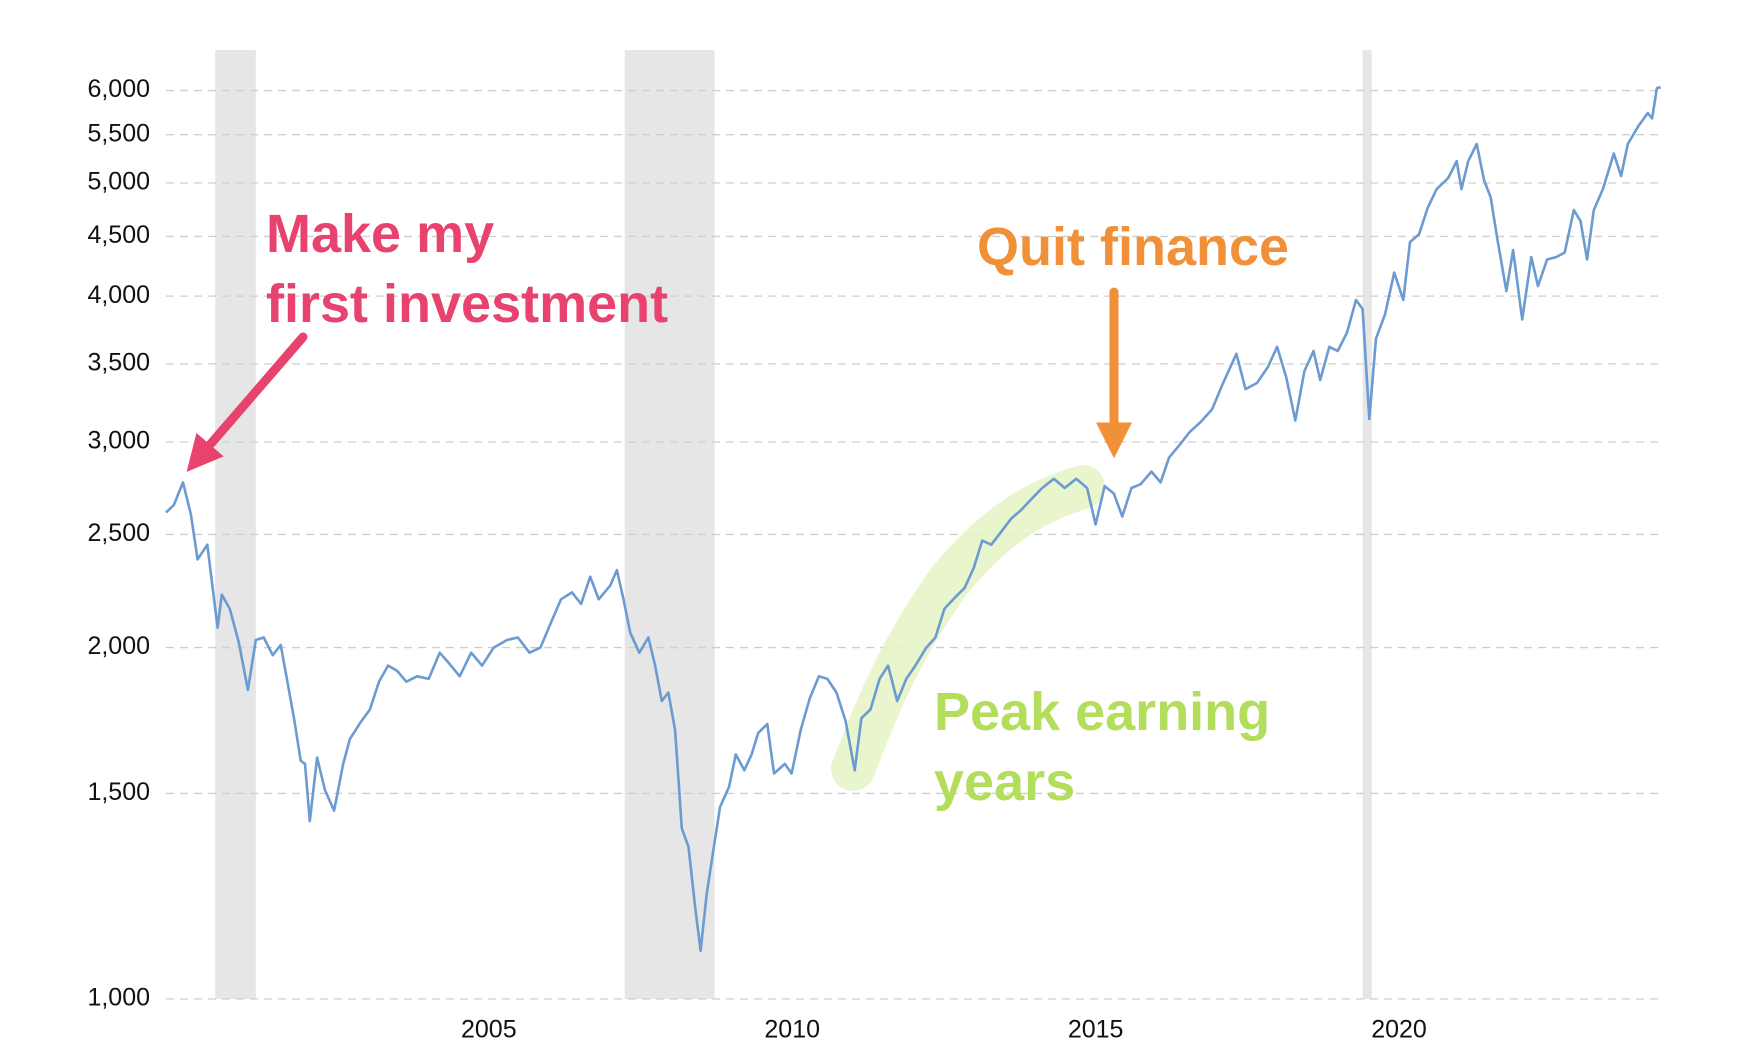  What do you see at coordinates (1096, 1030) in the screenshot?
I see `x-tick-label: 2015` at bounding box center [1096, 1030].